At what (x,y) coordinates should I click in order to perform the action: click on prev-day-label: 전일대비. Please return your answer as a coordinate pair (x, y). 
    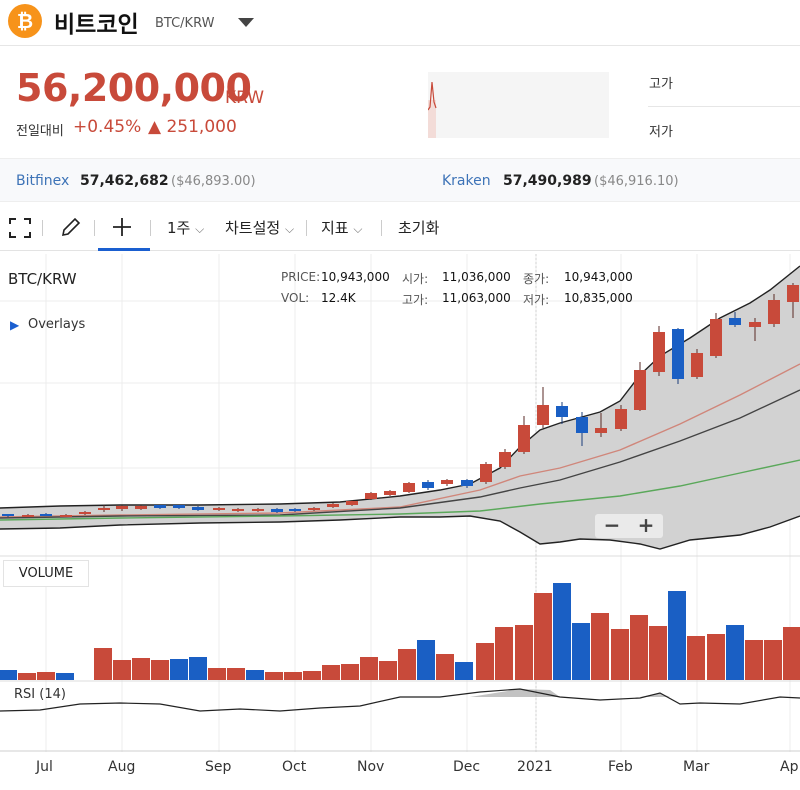
    Looking at the image, I should click on (40, 131).